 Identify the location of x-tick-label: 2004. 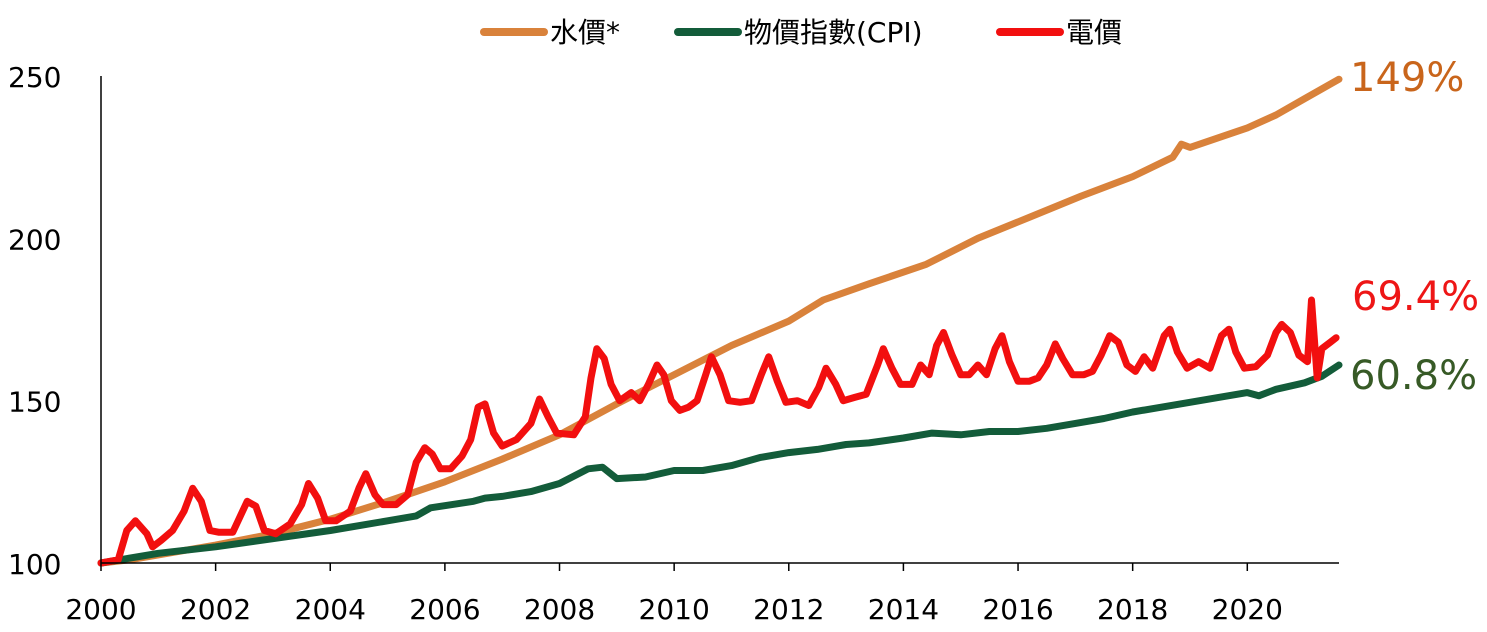
(330, 609).